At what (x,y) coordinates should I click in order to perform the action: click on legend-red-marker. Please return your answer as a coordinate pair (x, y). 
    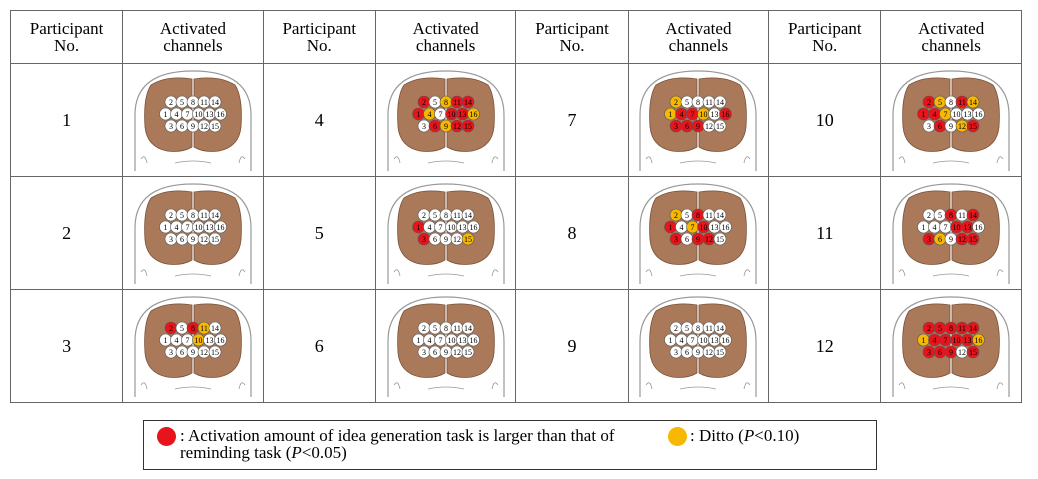
    Looking at the image, I should click on (166, 436).